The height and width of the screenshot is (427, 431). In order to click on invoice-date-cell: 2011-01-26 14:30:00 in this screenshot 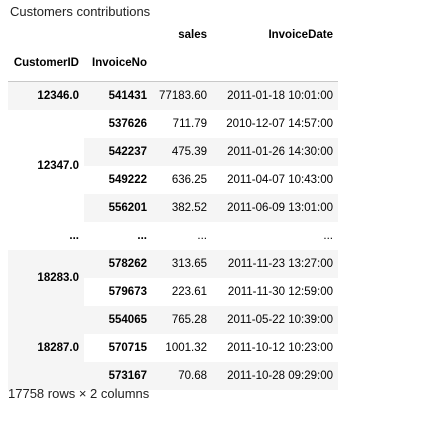, I will do `click(280, 152)`.